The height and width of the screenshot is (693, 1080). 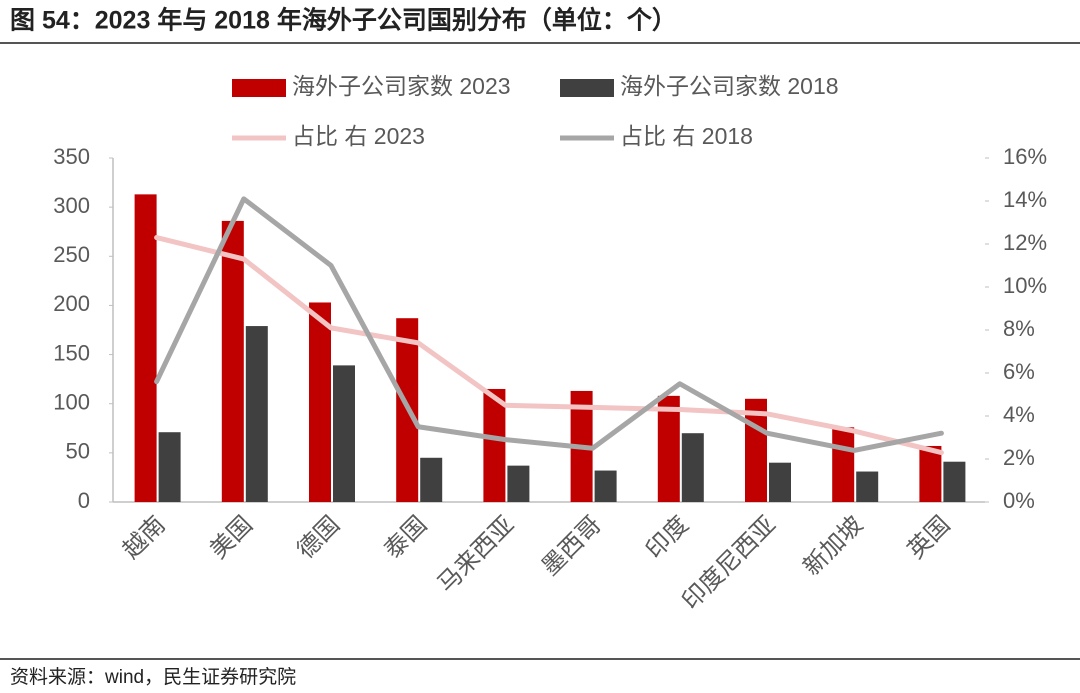 I want to click on y-tick-label: 350, so click(x=71, y=156).